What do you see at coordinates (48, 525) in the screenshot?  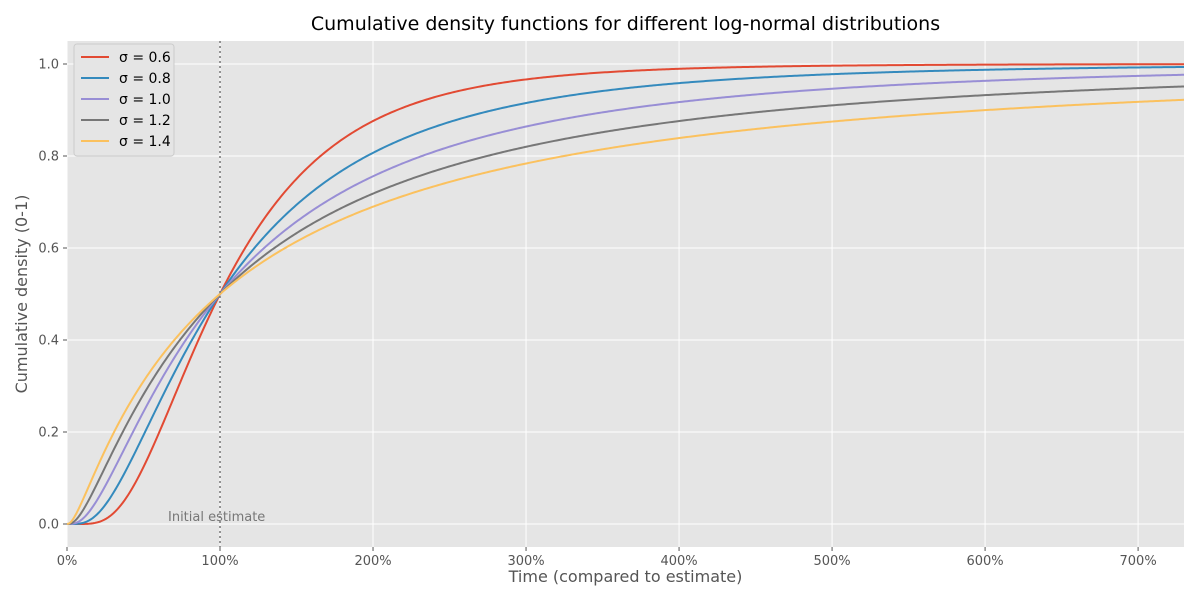 I see `y-tick-label: 0.0` at bounding box center [48, 525].